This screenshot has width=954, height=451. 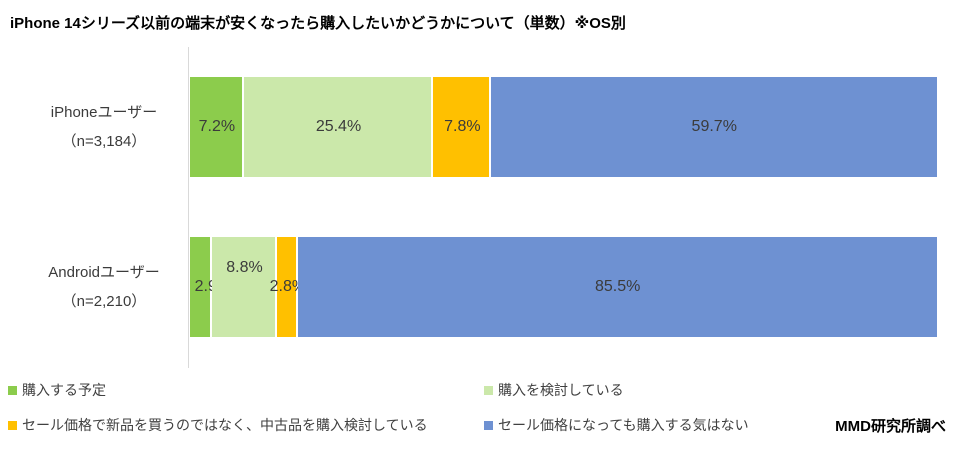 I want to click on category-name: iPhoneユーザー, so click(x=104, y=112).